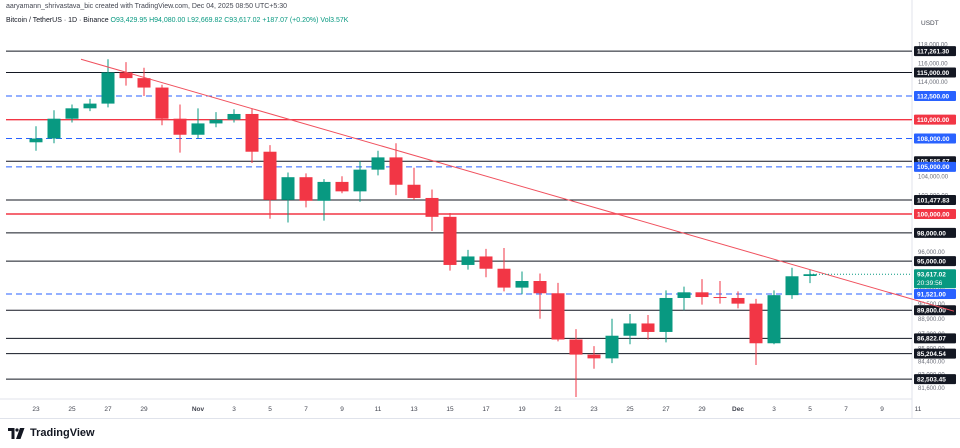 The image size is (960, 448). What do you see at coordinates (882, 409) in the screenshot?
I see `time-axis-label: 9` at bounding box center [882, 409].